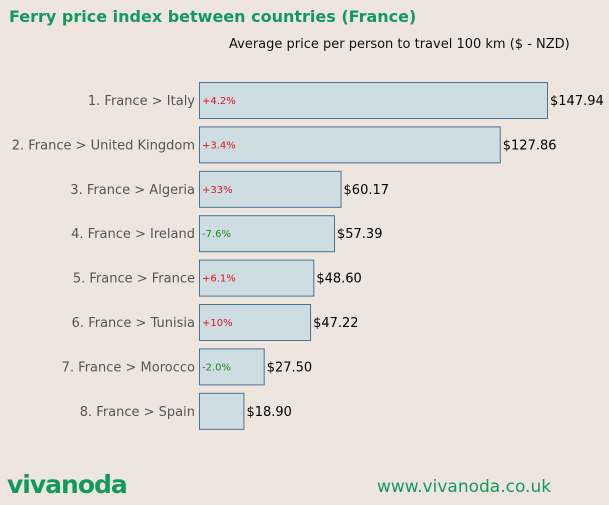 The height and width of the screenshot is (505, 609). Describe the element at coordinates (577, 101) in the screenshot. I see `value-label: $147.94` at that location.